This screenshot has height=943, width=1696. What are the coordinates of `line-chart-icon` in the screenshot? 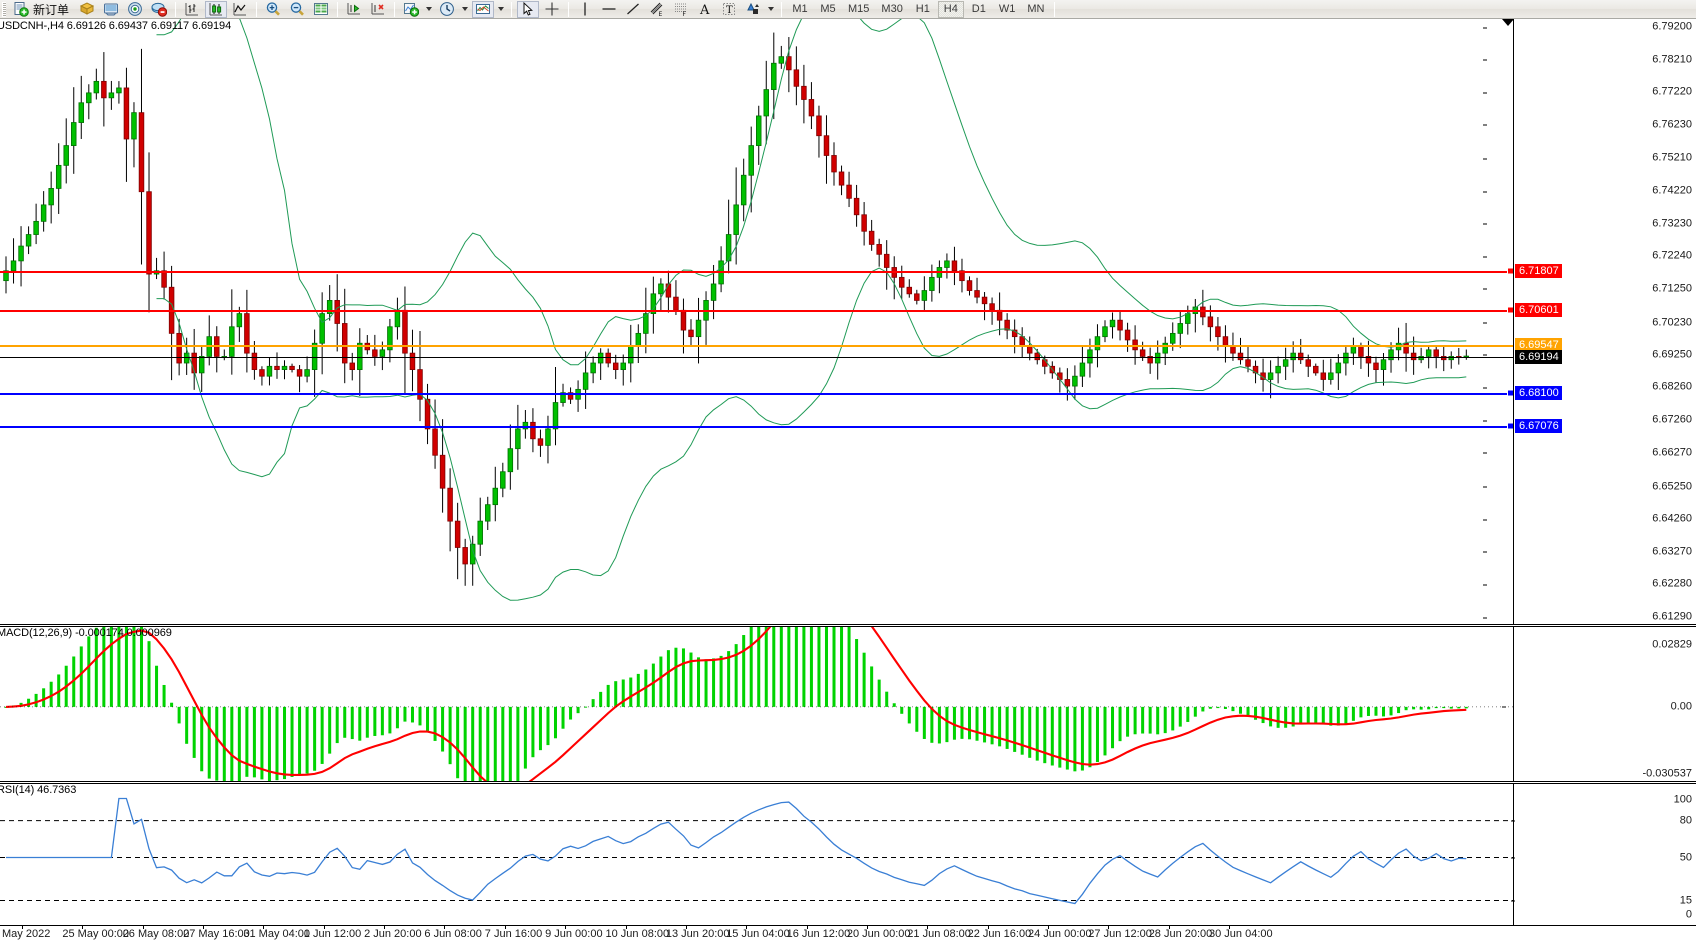 It's located at (240, 9).